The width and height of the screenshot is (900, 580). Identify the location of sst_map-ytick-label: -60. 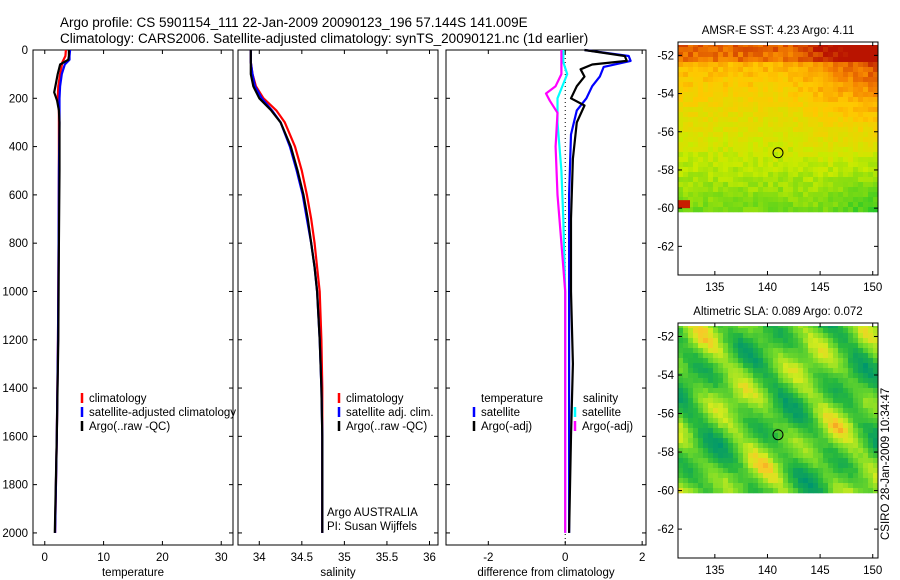
(665, 209).